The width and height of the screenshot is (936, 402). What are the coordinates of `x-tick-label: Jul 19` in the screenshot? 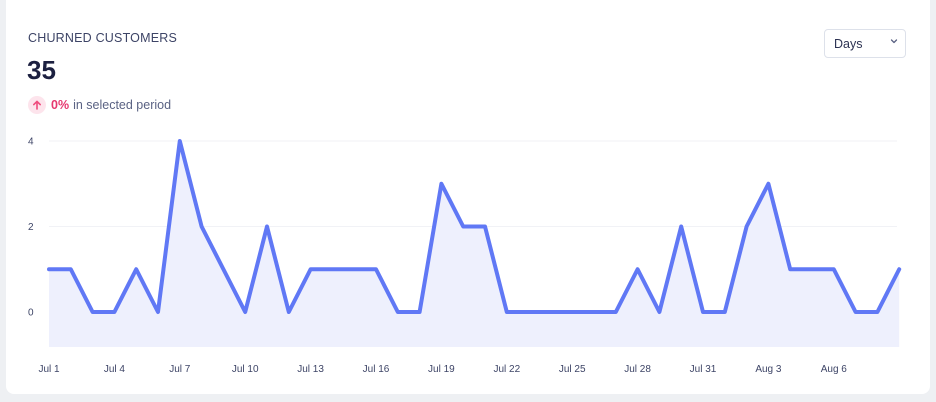 It's located at (441, 369).